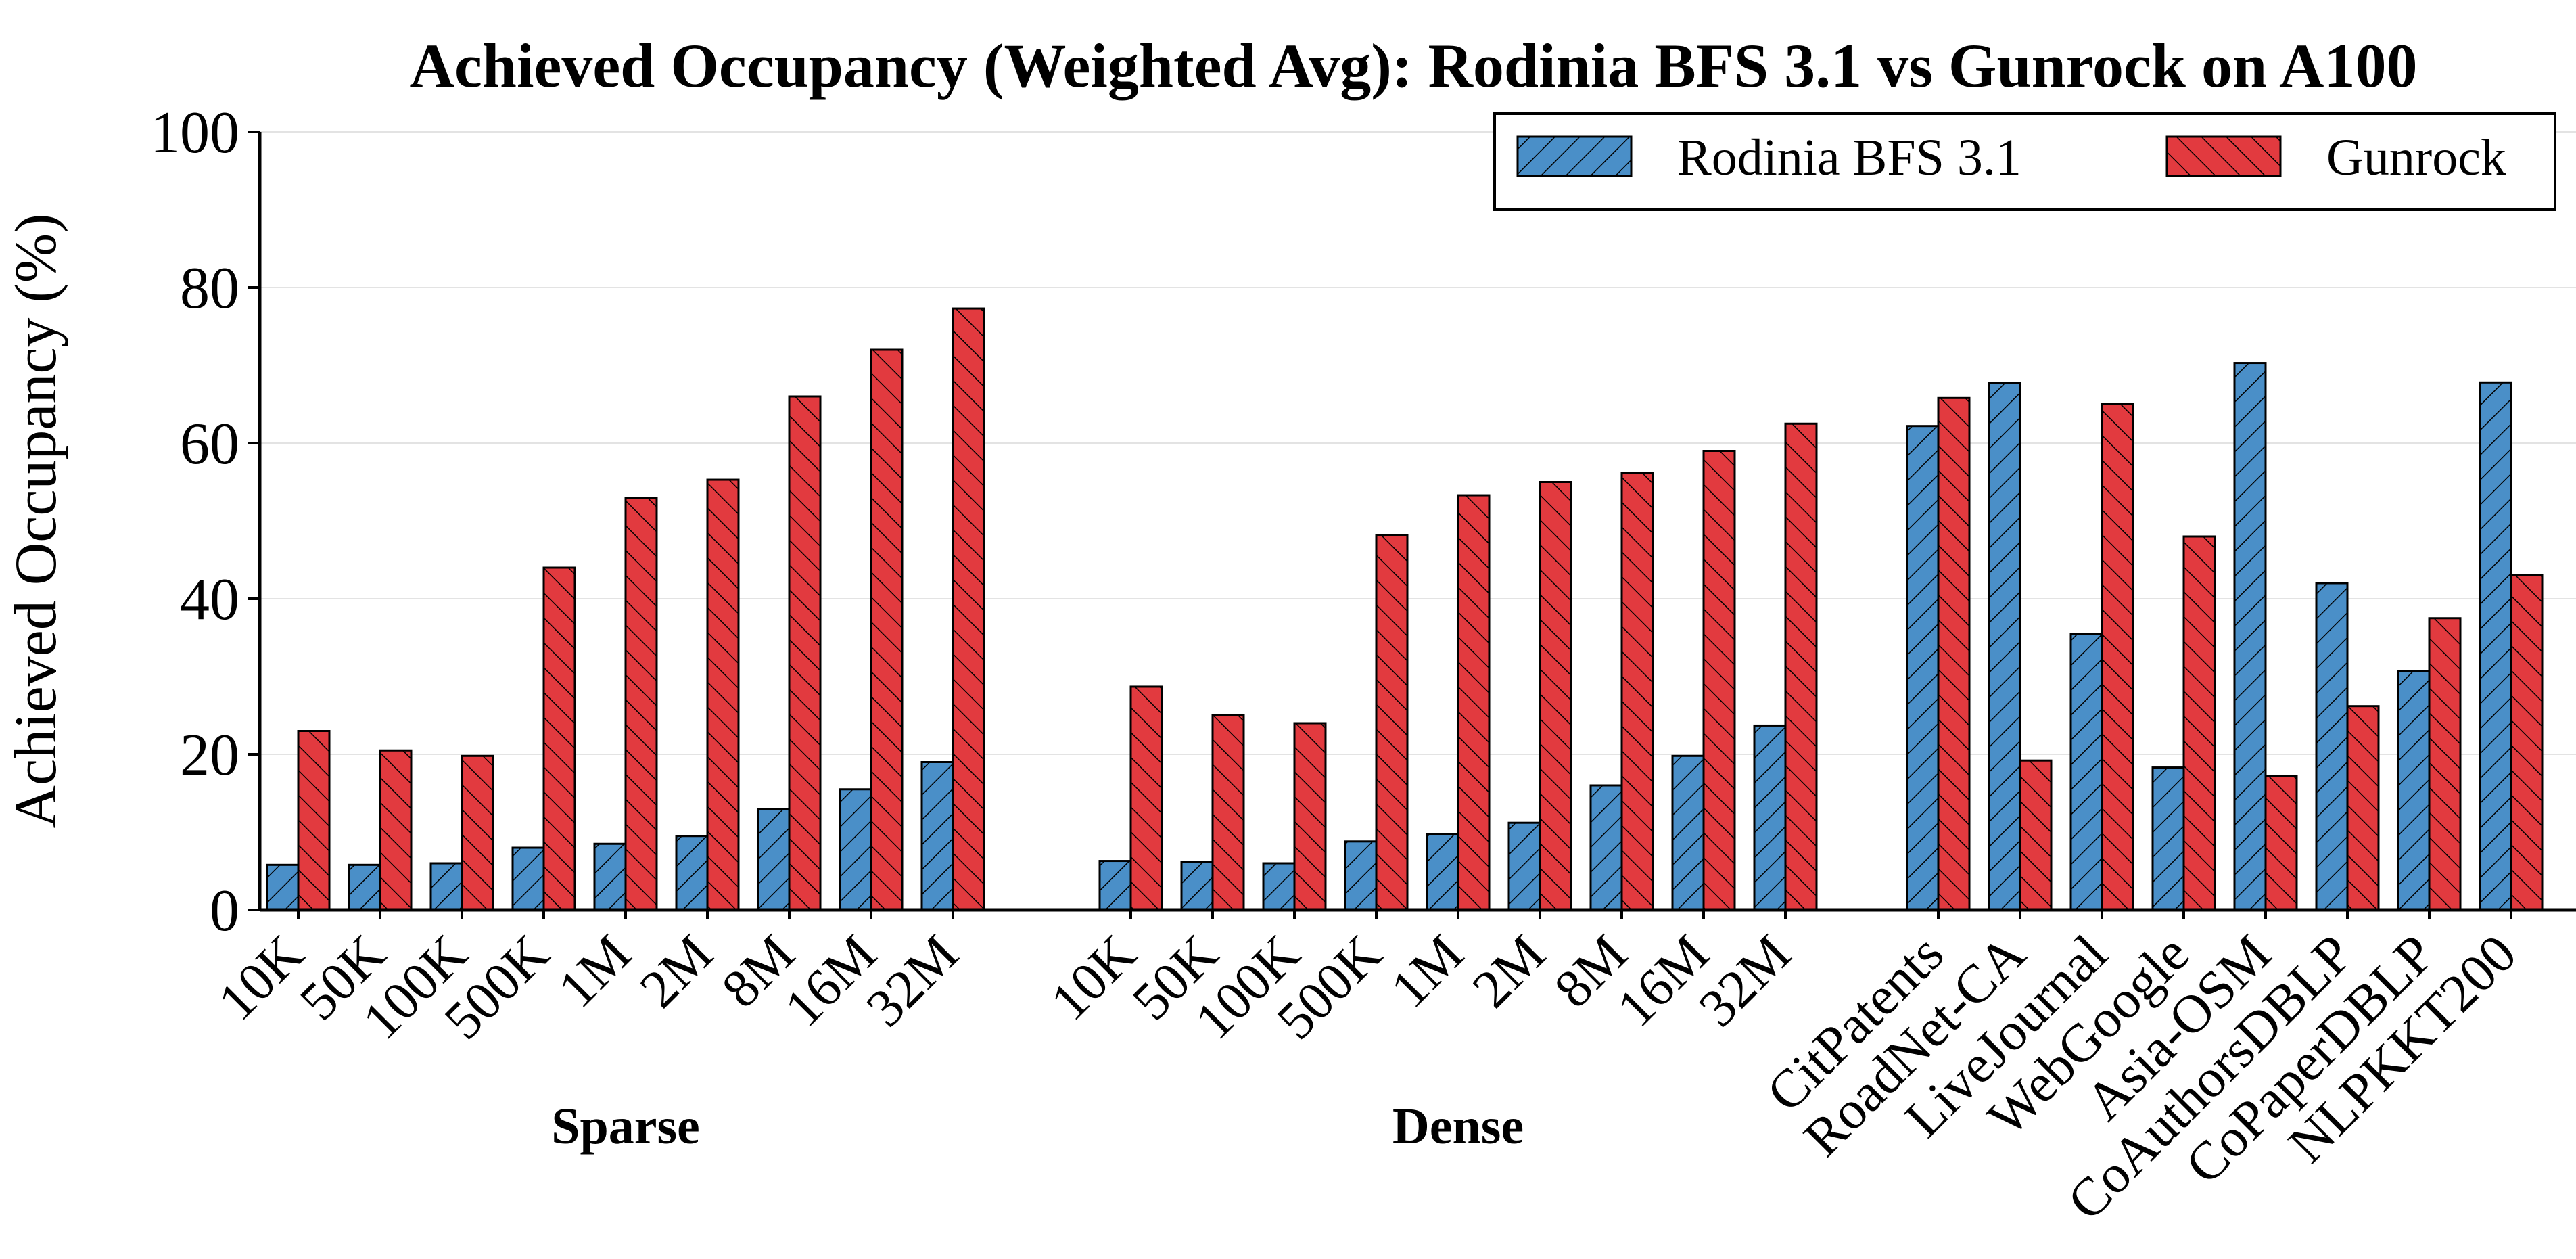  I want to click on y-axis-label: Achieved Occupancy (%), so click(36, 521).